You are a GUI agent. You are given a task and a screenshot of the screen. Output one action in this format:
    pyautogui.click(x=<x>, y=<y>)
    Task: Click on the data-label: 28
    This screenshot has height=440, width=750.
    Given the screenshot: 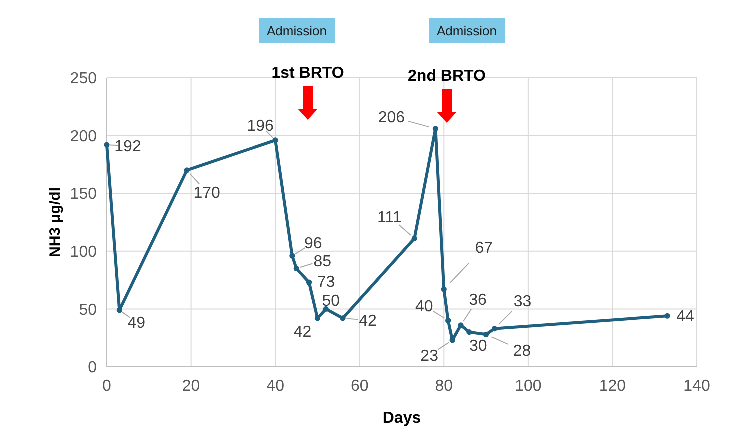 What is the action you would take?
    pyautogui.click(x=522, y=351)
    